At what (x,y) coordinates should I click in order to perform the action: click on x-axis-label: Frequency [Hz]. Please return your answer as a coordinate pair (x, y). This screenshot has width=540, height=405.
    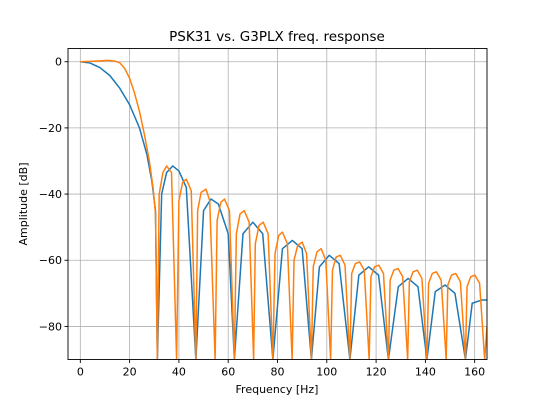
    Looking at the image, I should click on (277, 389).